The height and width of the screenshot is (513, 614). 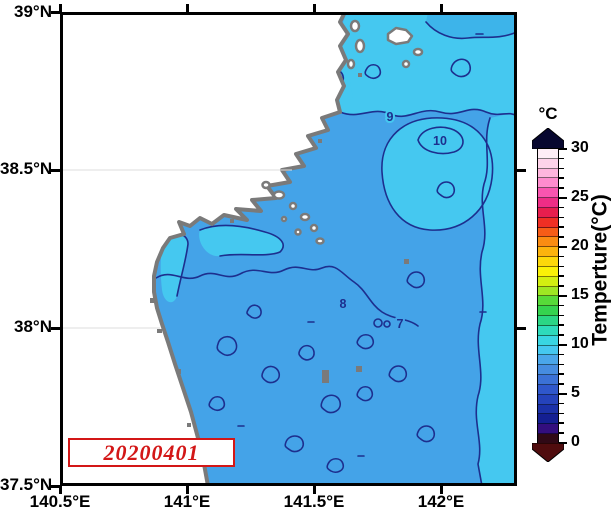 I want to click on island-shapes, so click(x=342, y=132).